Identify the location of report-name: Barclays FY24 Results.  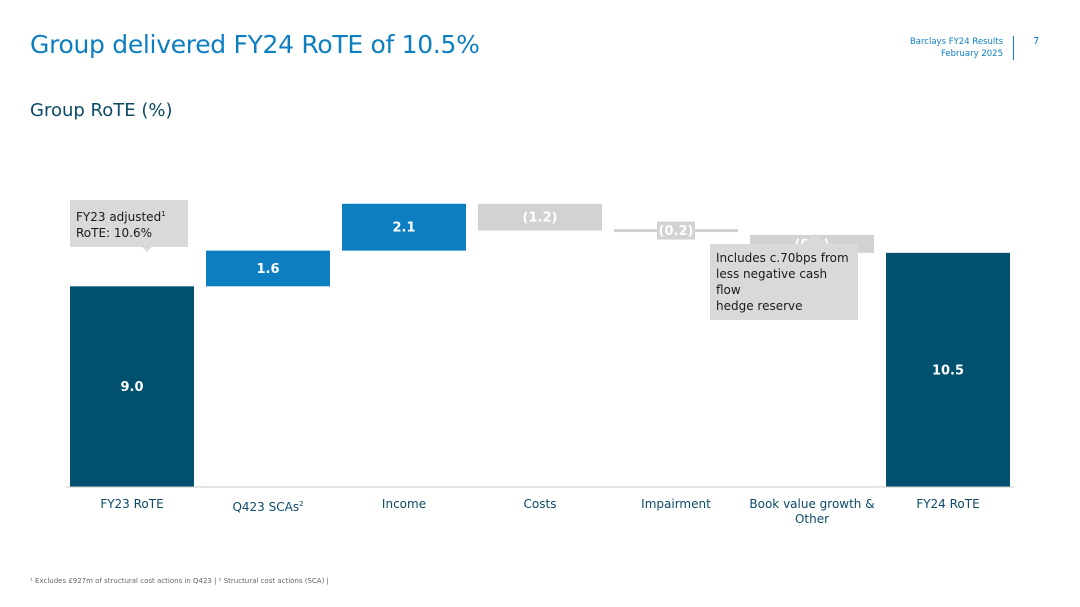
(956, 42).